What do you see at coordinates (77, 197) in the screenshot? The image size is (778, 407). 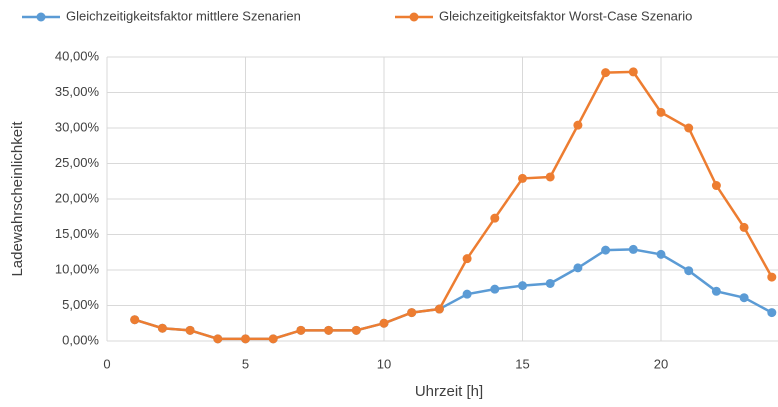 I see `y-tick-label: 20,00%` at bounding box center [77, 197].